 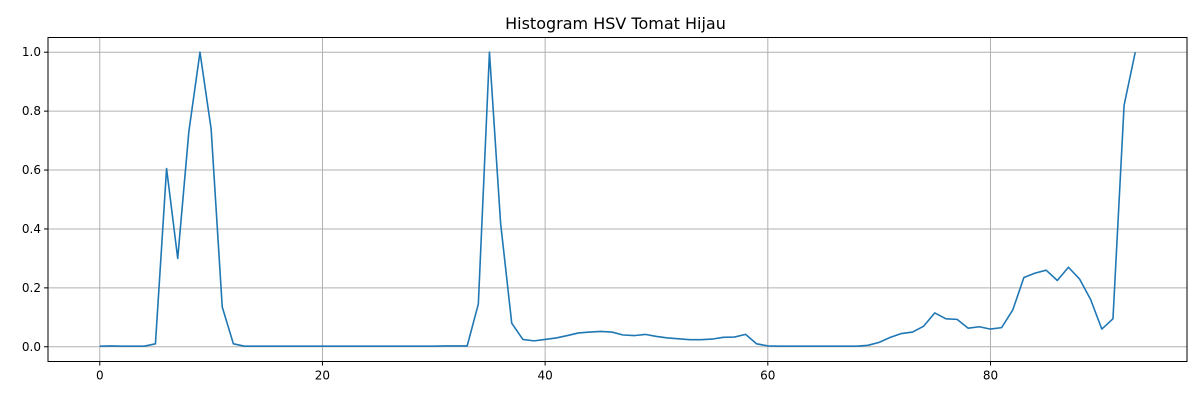 What do you see at coordinates (544, 376) in the screenshot?
I see `x-tick-label: 40` at bounding box center [544, 376].